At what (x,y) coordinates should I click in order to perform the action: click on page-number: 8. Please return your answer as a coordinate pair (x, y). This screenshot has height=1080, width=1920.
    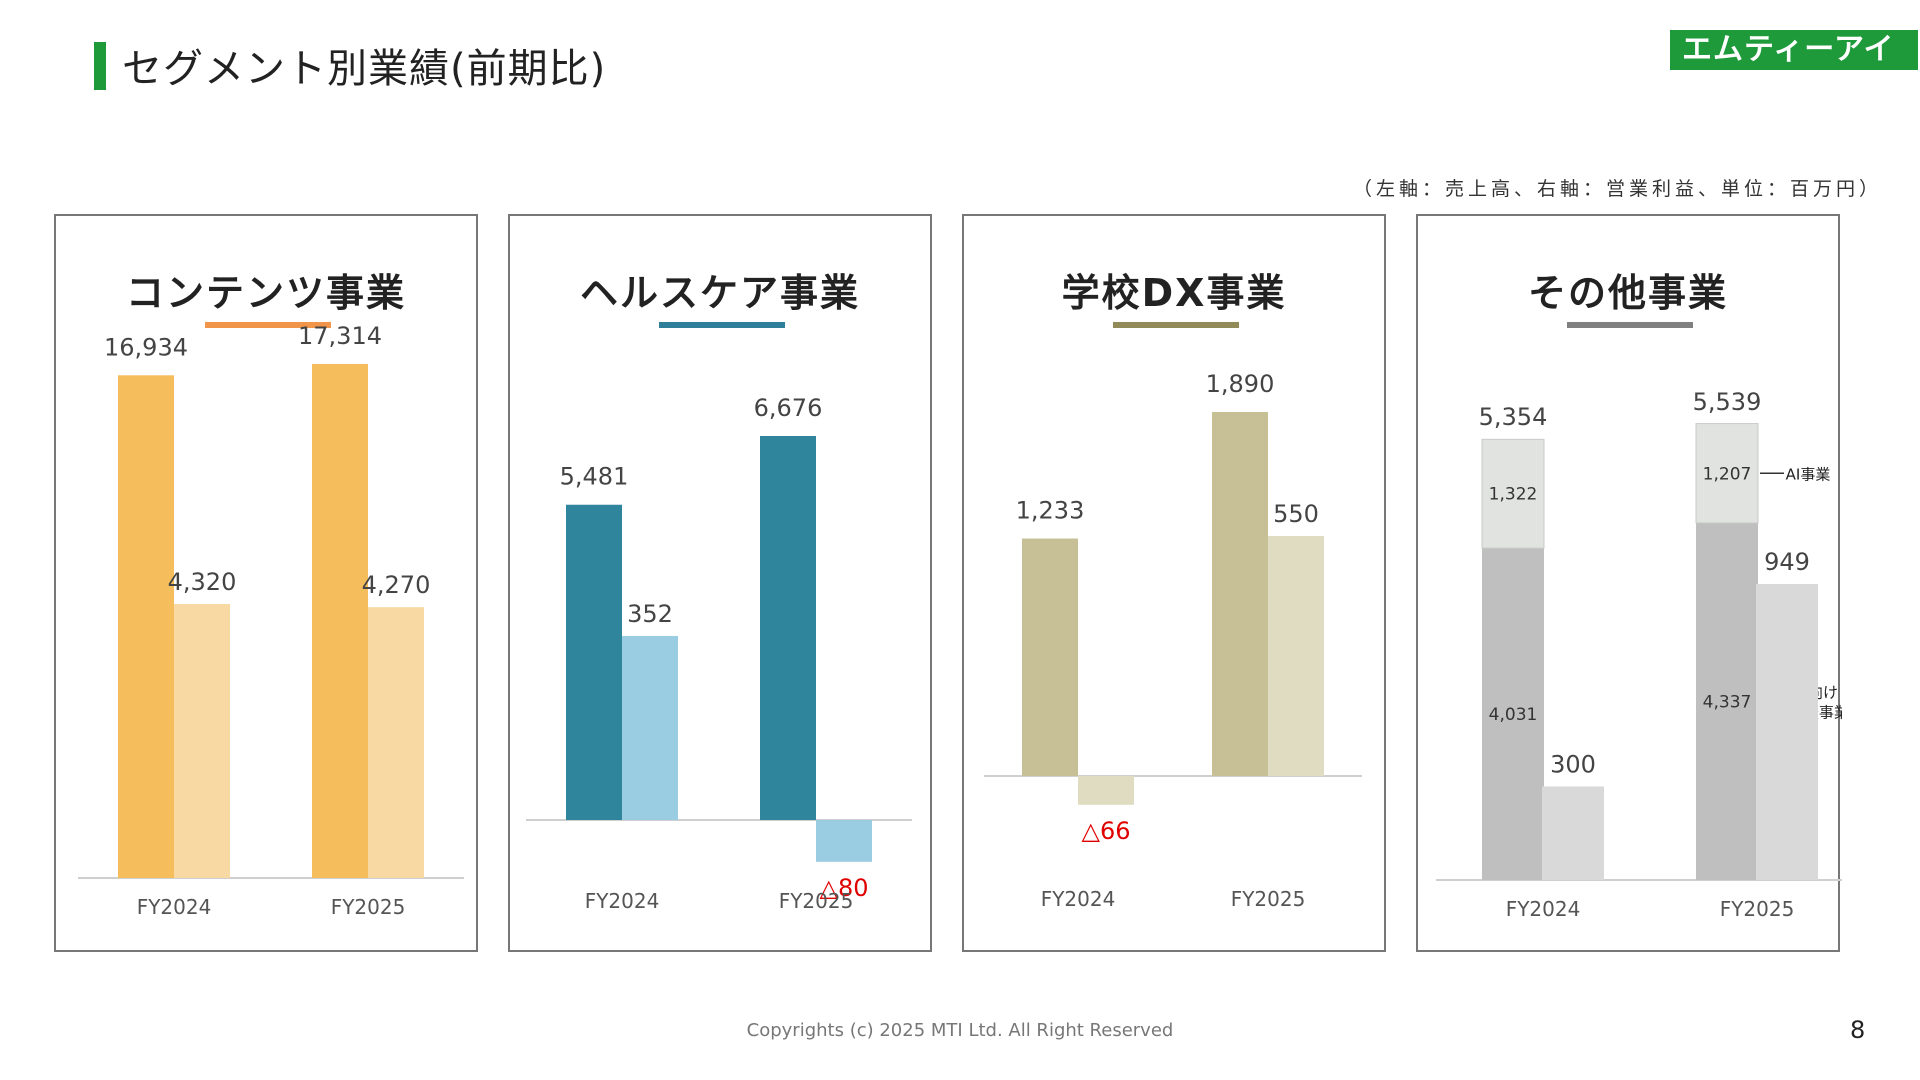
    Looking at the image, I should click on (1858, 1030).